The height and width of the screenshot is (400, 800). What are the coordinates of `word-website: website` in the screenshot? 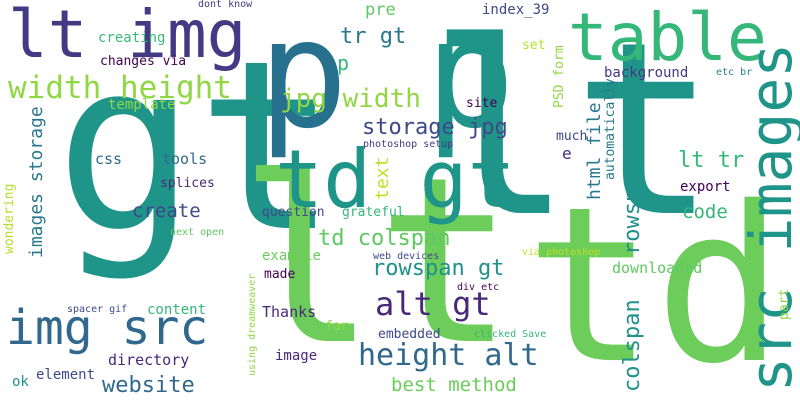 It's located at (148, 385).